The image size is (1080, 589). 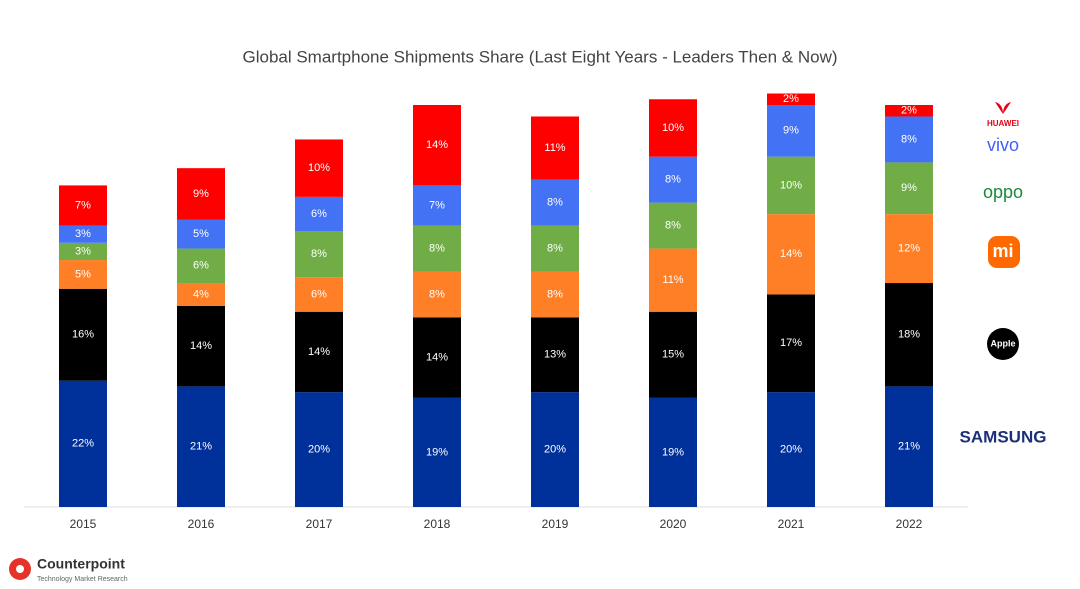 I want to click on legend-label: oppo, so click(x=1003, y=192).